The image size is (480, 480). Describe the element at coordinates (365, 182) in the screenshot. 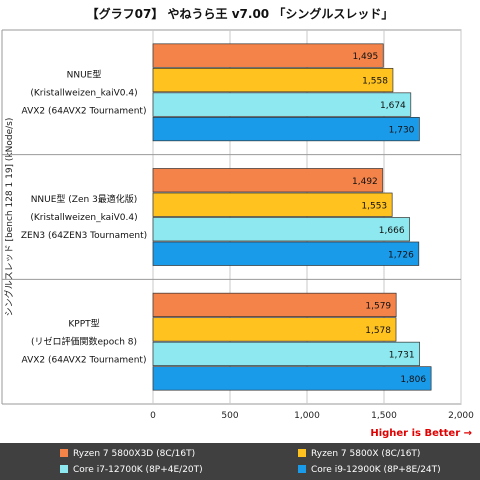

I see `bar-value-label: 1,492` at that location.